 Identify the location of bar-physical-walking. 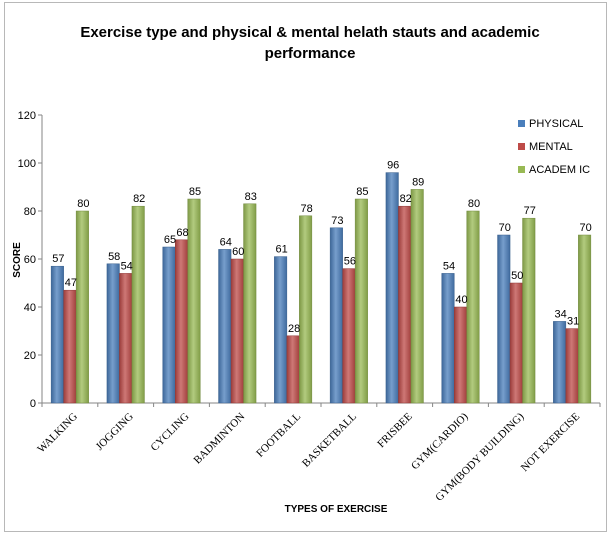
(57, 334).